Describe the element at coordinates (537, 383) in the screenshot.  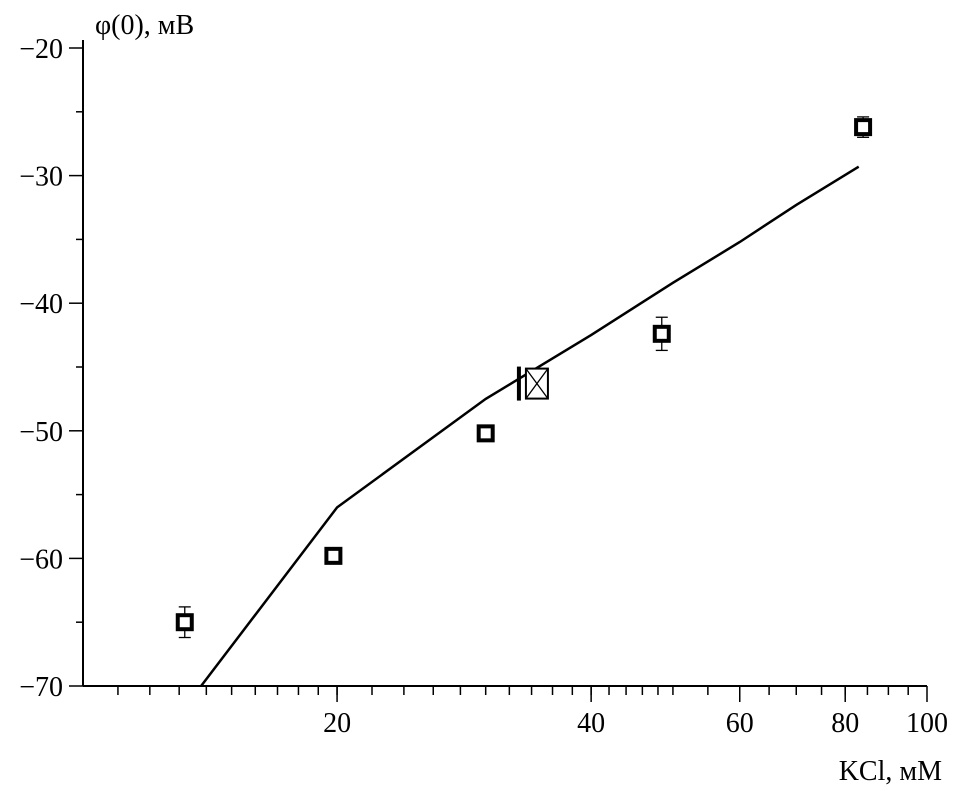
I see `crossed-point-diag` at that location.